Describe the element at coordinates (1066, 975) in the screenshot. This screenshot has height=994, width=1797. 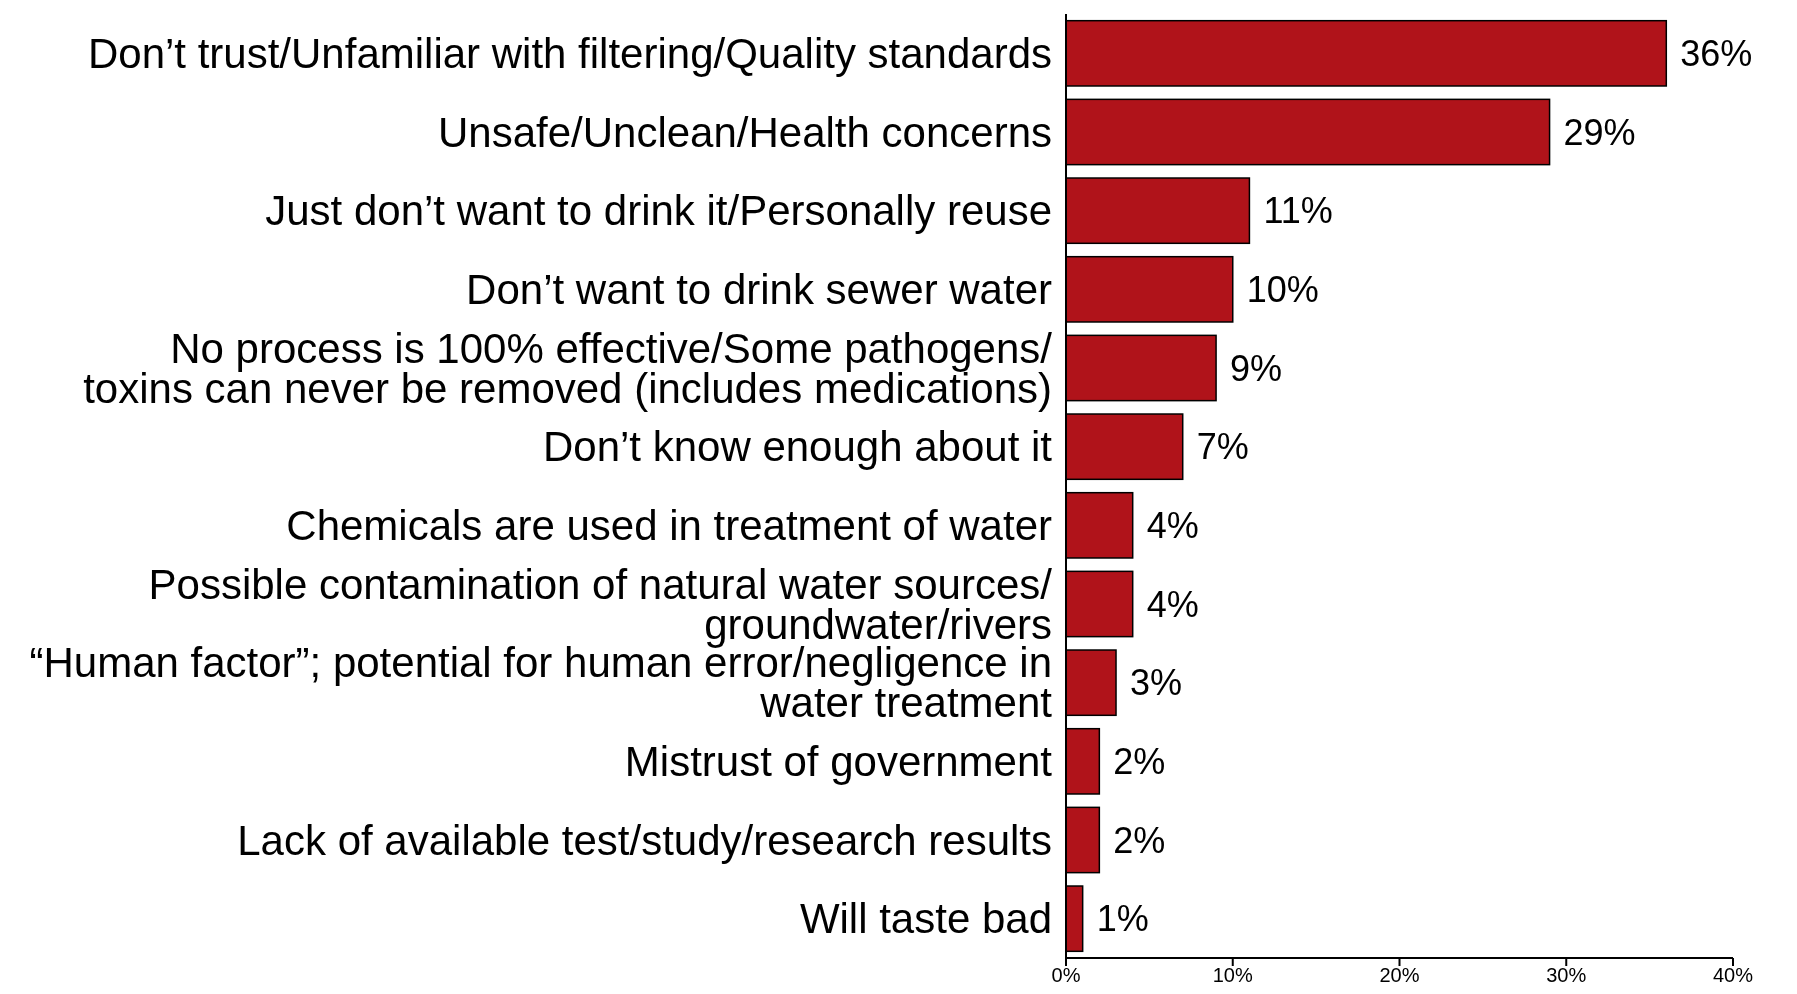
I see `x-tick-label: 0%` at that location.